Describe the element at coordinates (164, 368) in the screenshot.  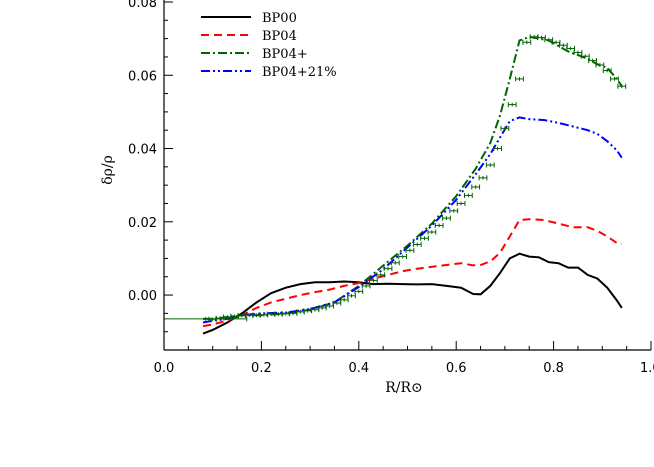
I see `x-tick-label: 0.0` at that location.